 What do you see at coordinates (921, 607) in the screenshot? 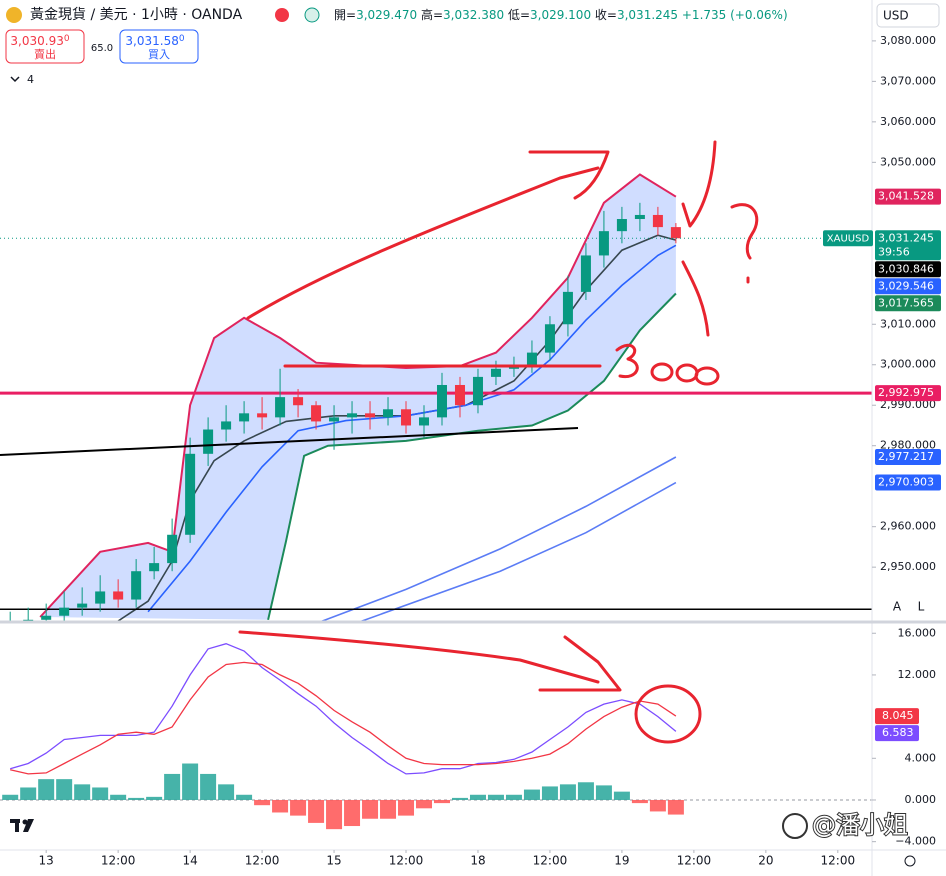
I see `scale-button: L` at bounding box center [921, 607].